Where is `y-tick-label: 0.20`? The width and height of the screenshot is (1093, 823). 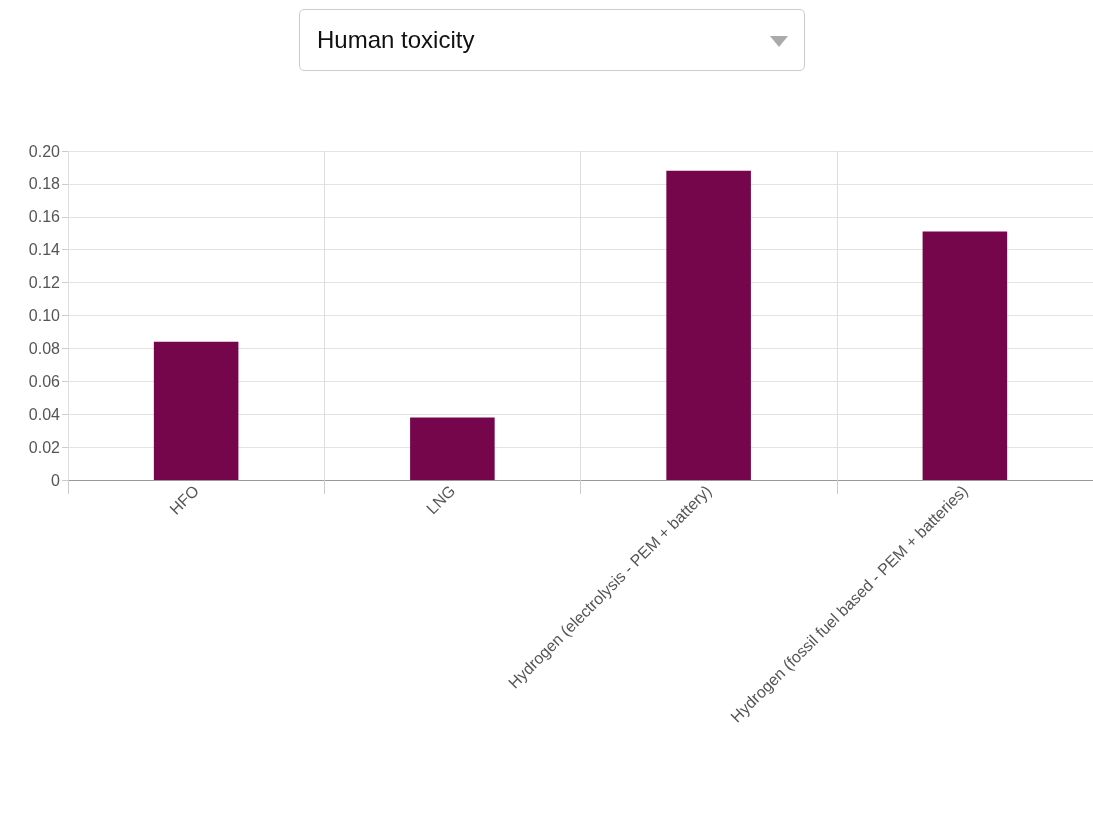 y-tick-label: 0.20 is located at coordinates (44, 151).